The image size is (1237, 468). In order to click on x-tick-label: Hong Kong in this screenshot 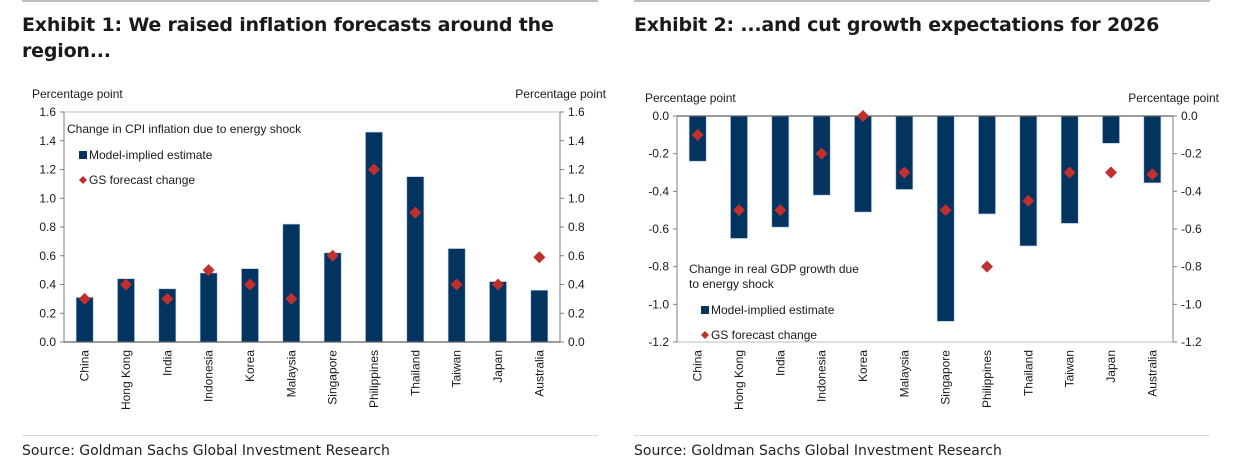, I will do `click(739, 380)`.